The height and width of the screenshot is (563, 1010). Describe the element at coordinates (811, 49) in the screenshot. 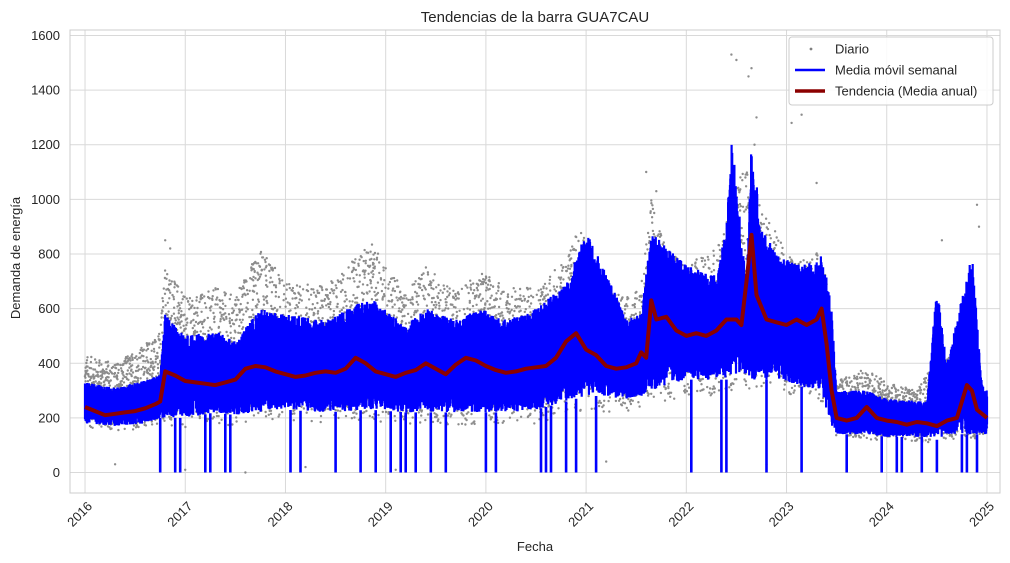

I see `legend-marker-daily` at that location.